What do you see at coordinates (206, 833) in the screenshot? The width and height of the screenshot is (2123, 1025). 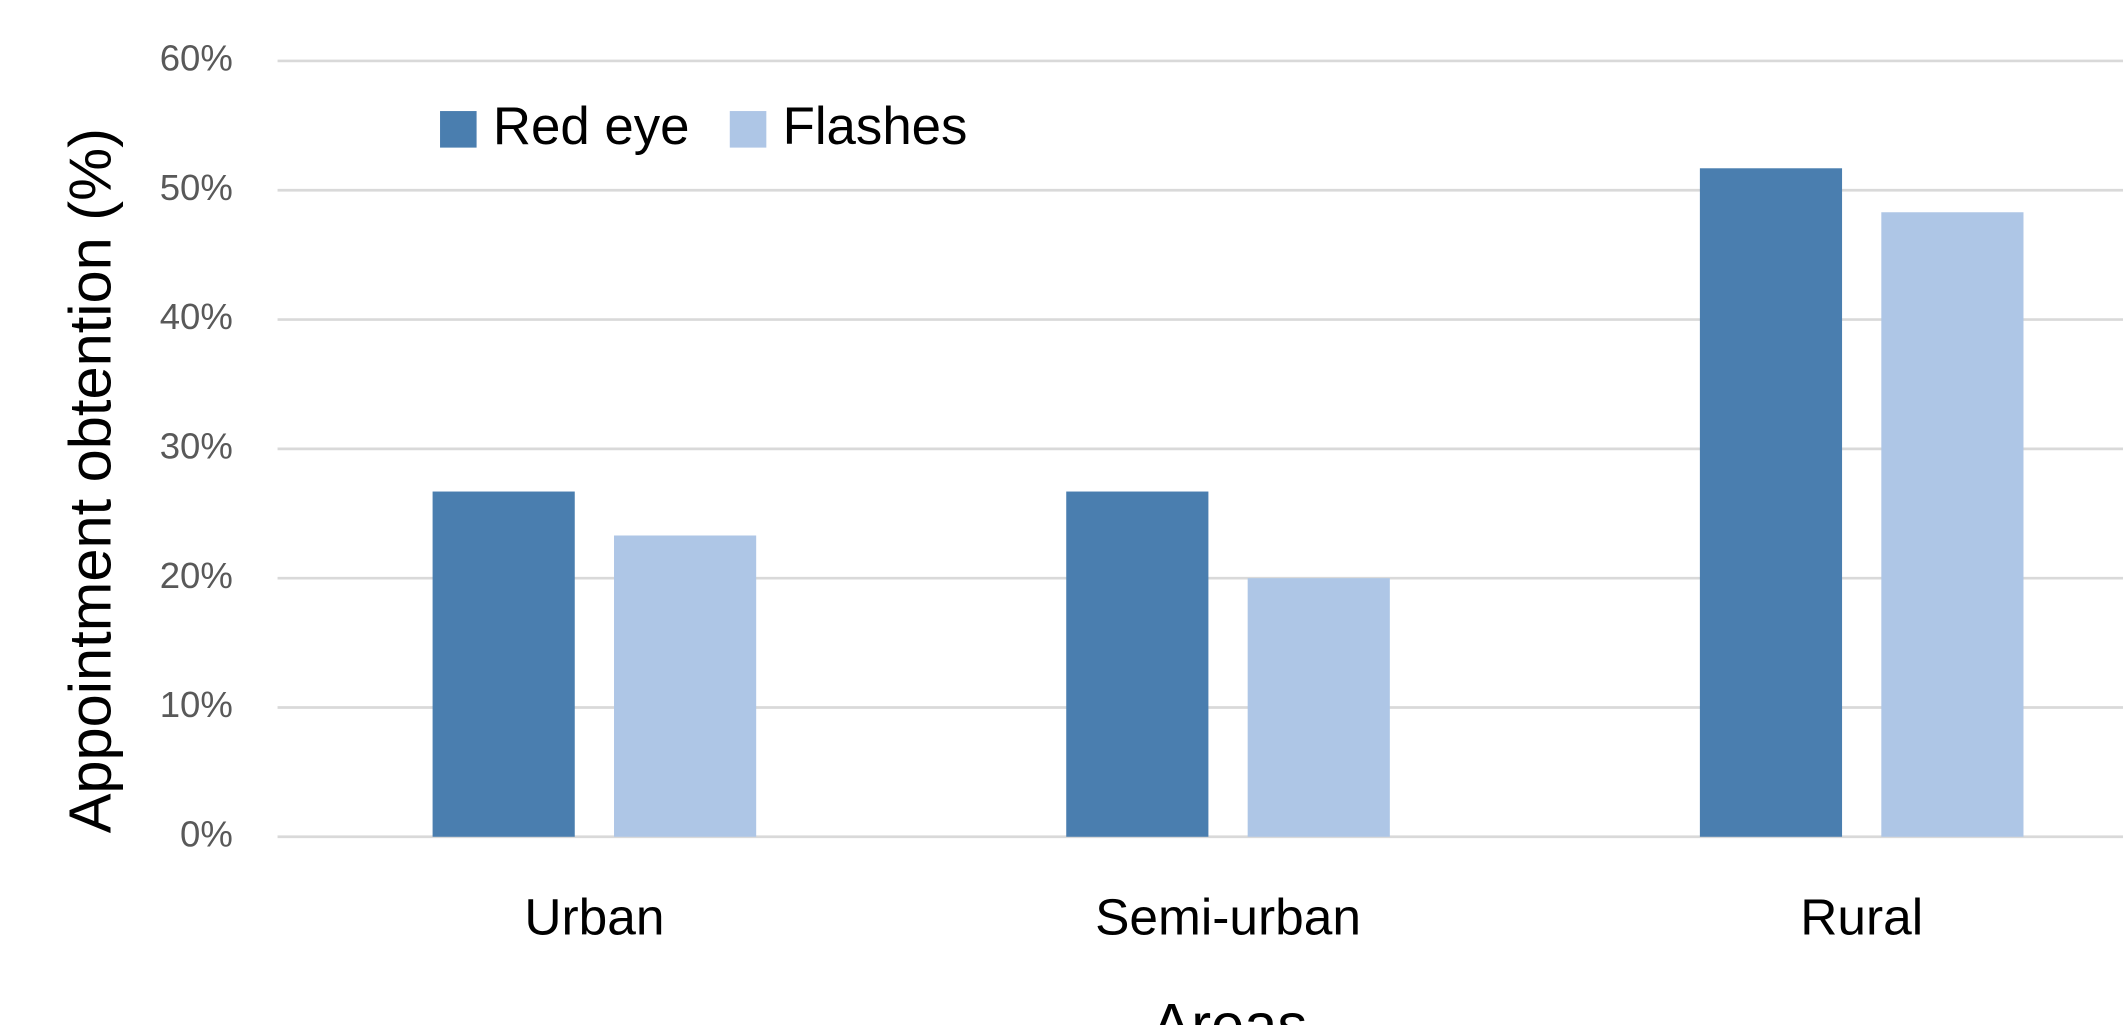 I see `y-tick-label: 0%` at bounding box center [206, 833].